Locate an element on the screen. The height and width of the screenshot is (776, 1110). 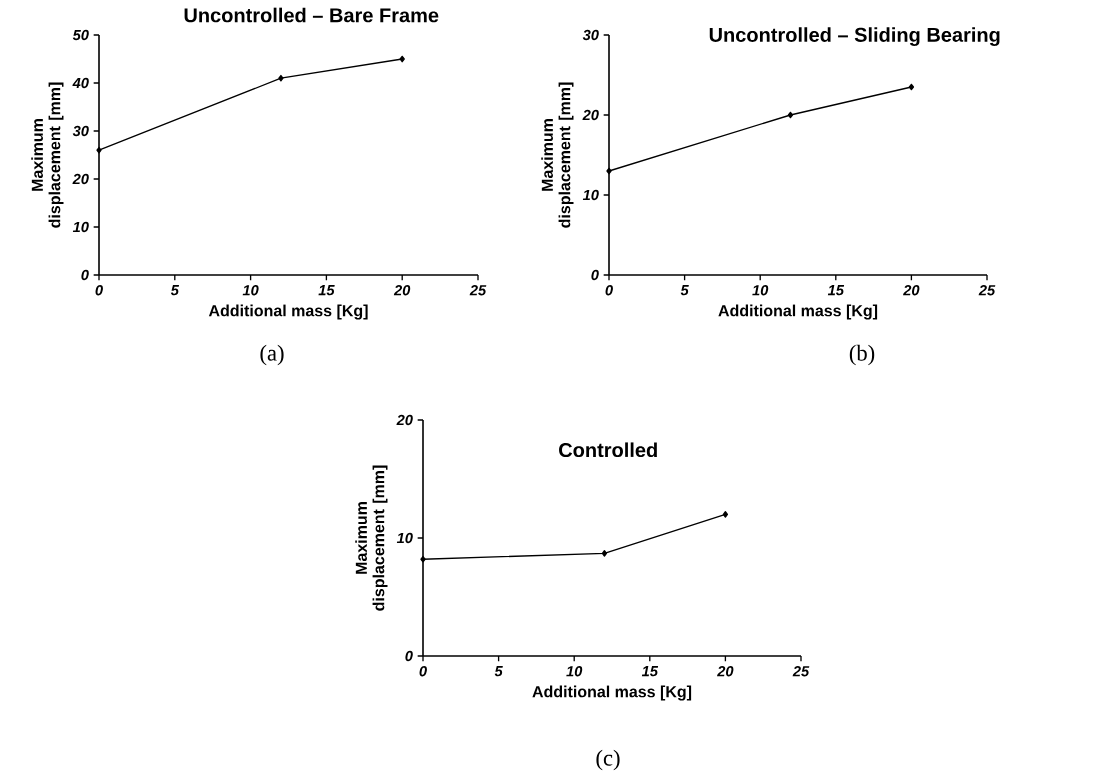
text: Controlled is located at coordinates (608, 450).